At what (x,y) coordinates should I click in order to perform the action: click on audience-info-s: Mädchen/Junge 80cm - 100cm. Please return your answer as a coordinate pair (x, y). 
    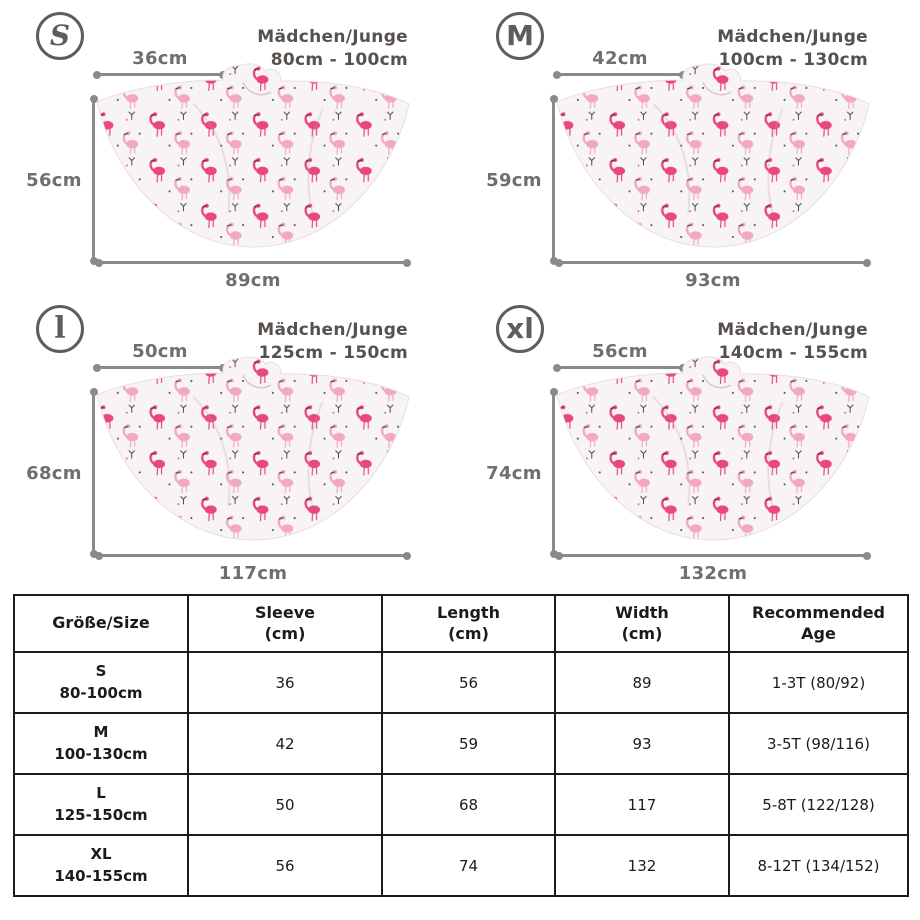
    Looking at the image, I should click on (332, 49).